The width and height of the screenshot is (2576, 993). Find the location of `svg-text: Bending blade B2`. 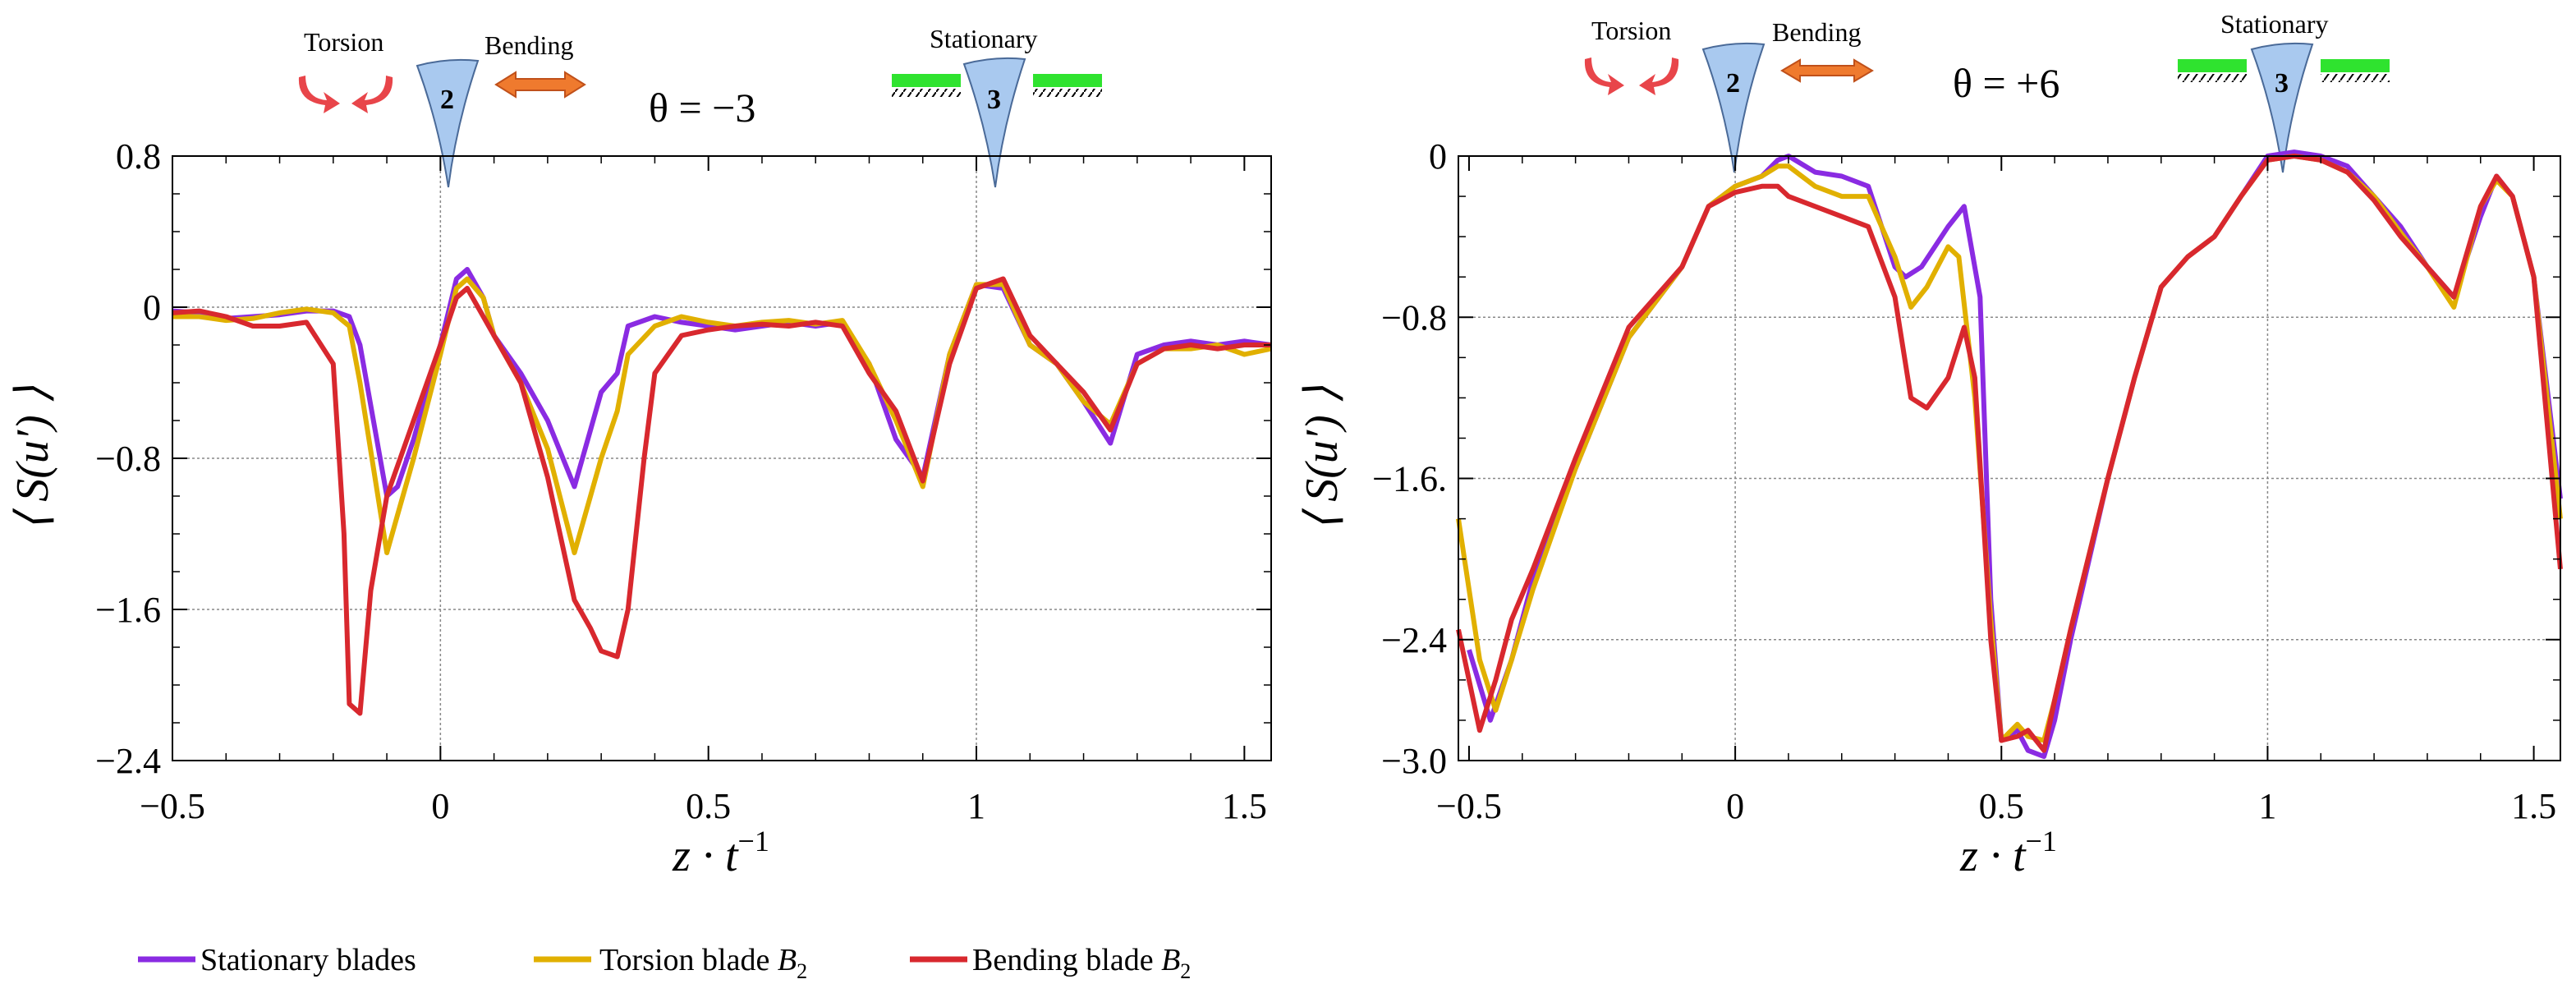

svg-text: Bending blade B2 is located at coordinates (1081, 963).